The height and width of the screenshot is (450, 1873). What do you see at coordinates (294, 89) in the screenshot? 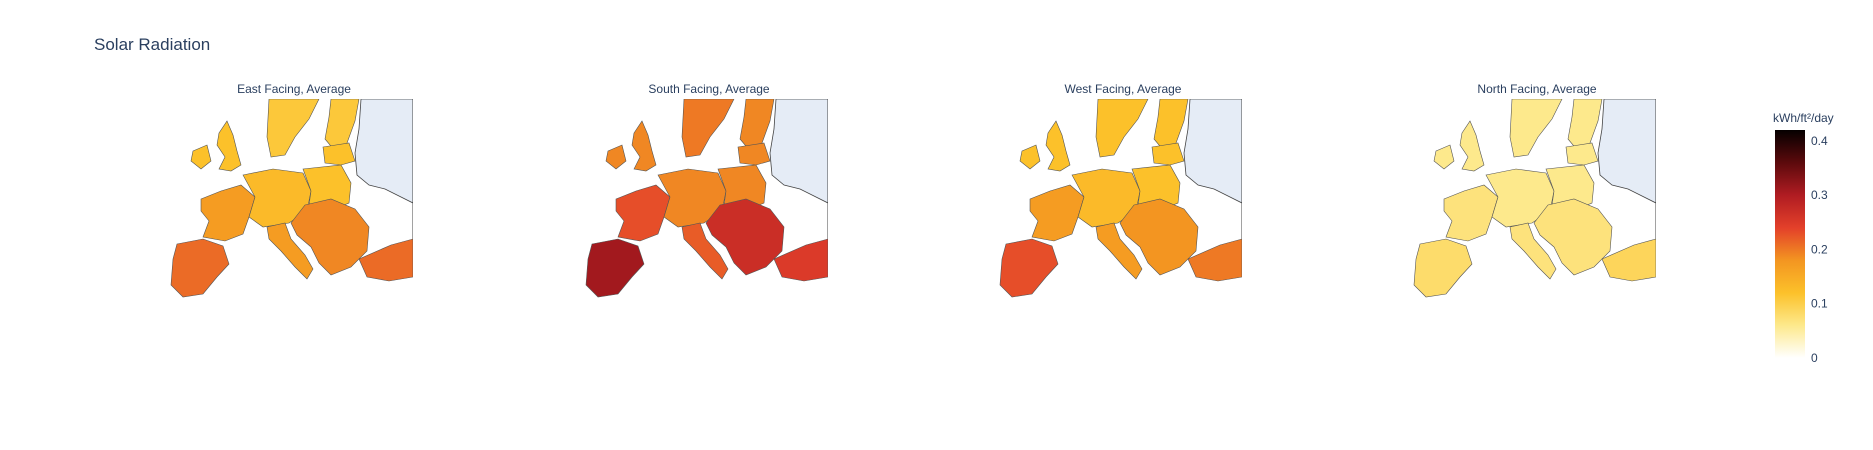
I see `panel-title: East Facing, Average` at bounding box center [294, 89].